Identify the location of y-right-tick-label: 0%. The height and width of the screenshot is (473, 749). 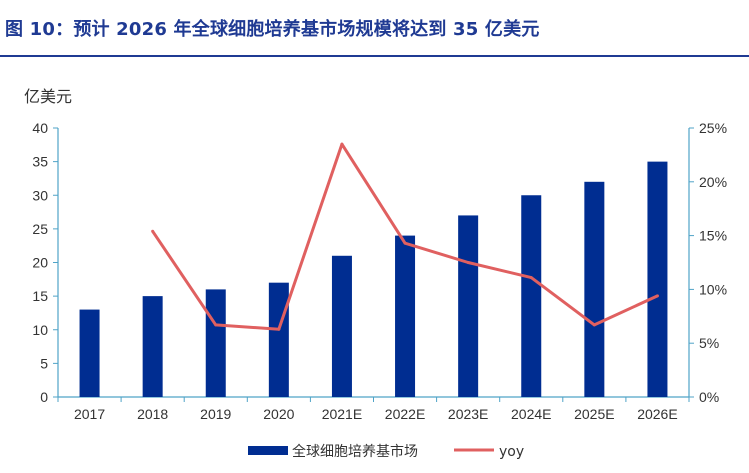
(709, 397).